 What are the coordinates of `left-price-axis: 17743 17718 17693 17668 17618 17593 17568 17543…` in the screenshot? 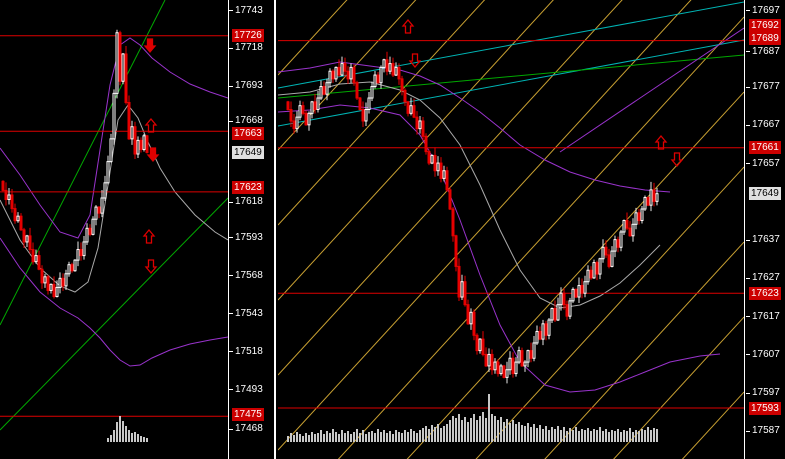 It's located at (252, 229).